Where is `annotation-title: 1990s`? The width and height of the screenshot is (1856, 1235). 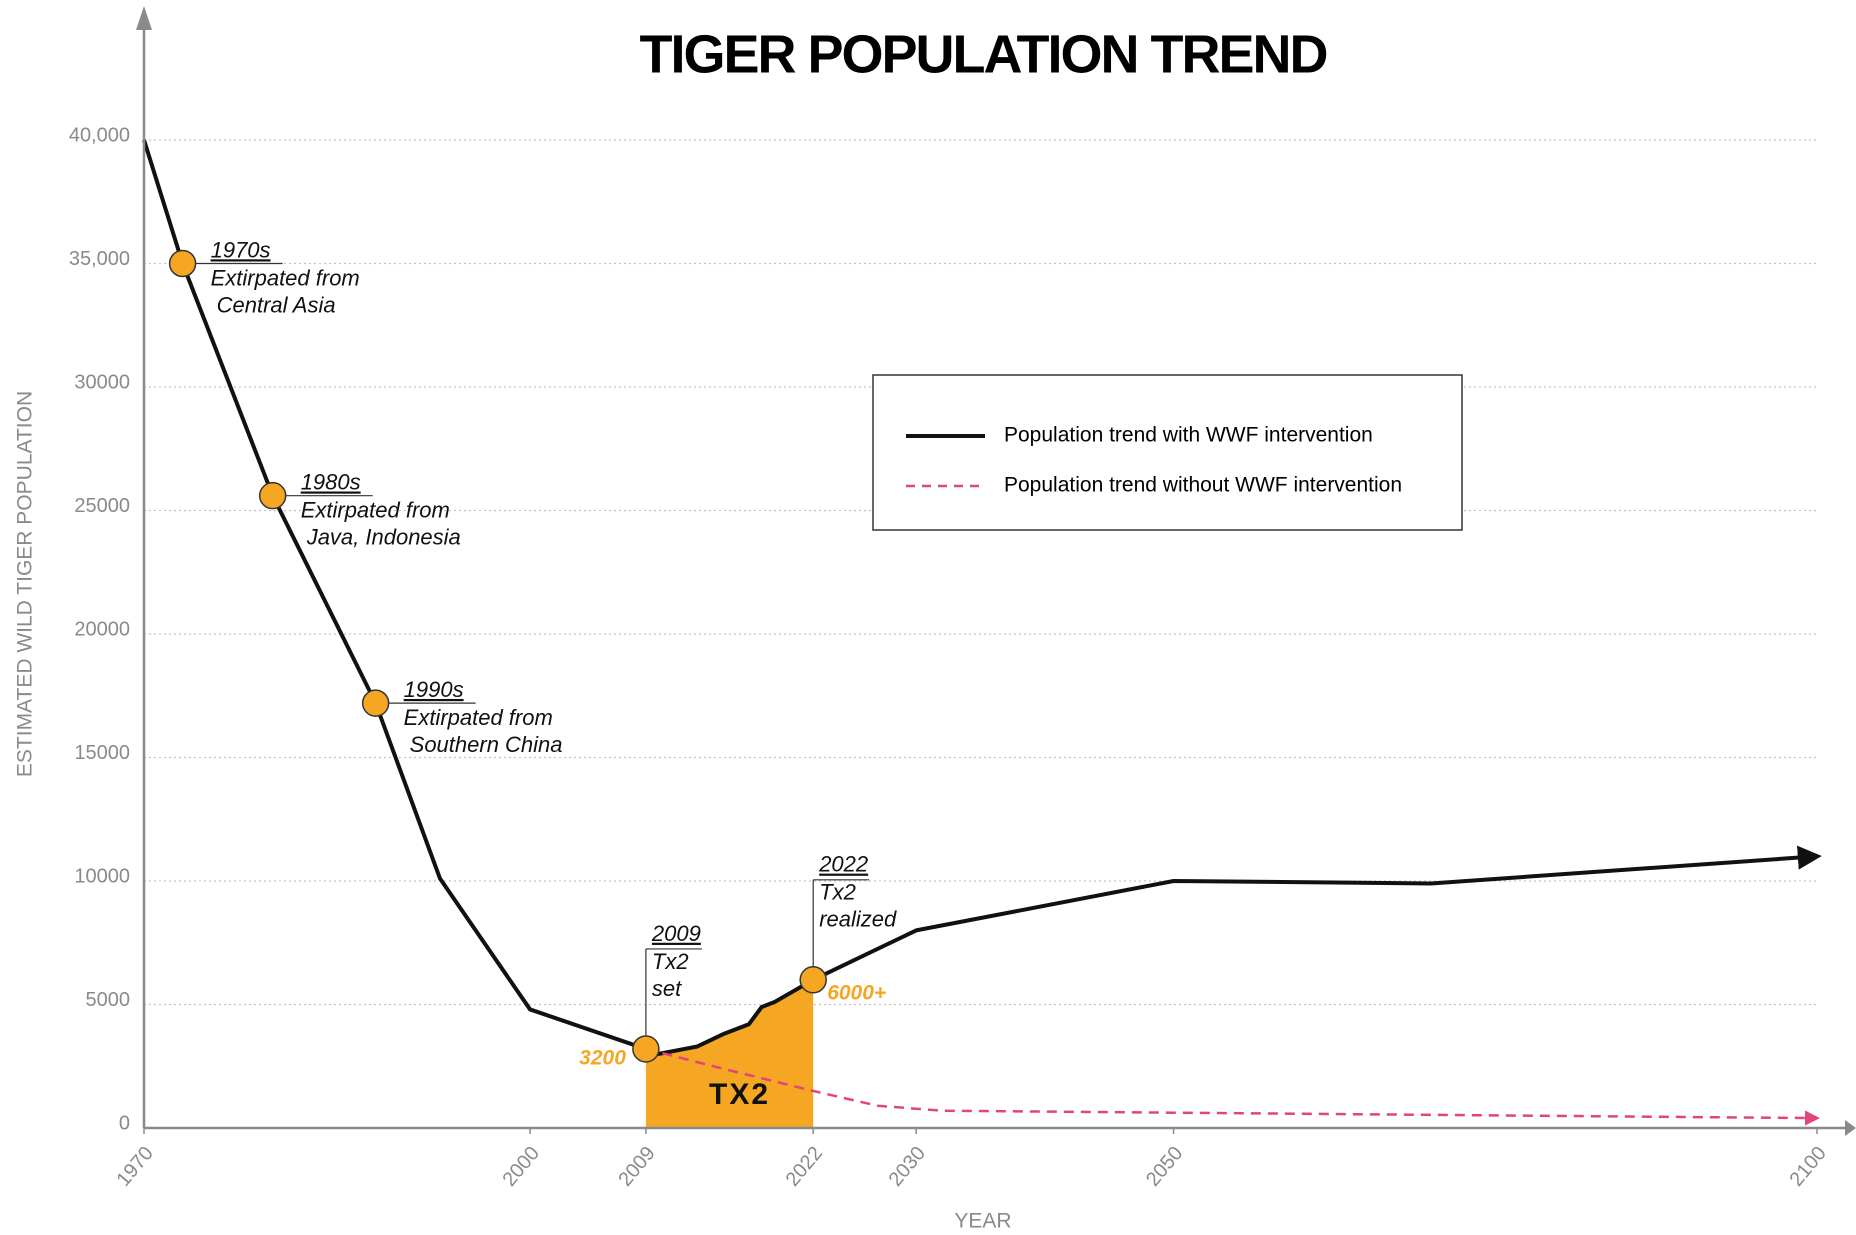 annotation-title: 1990s is located at coordinates (434, 689).